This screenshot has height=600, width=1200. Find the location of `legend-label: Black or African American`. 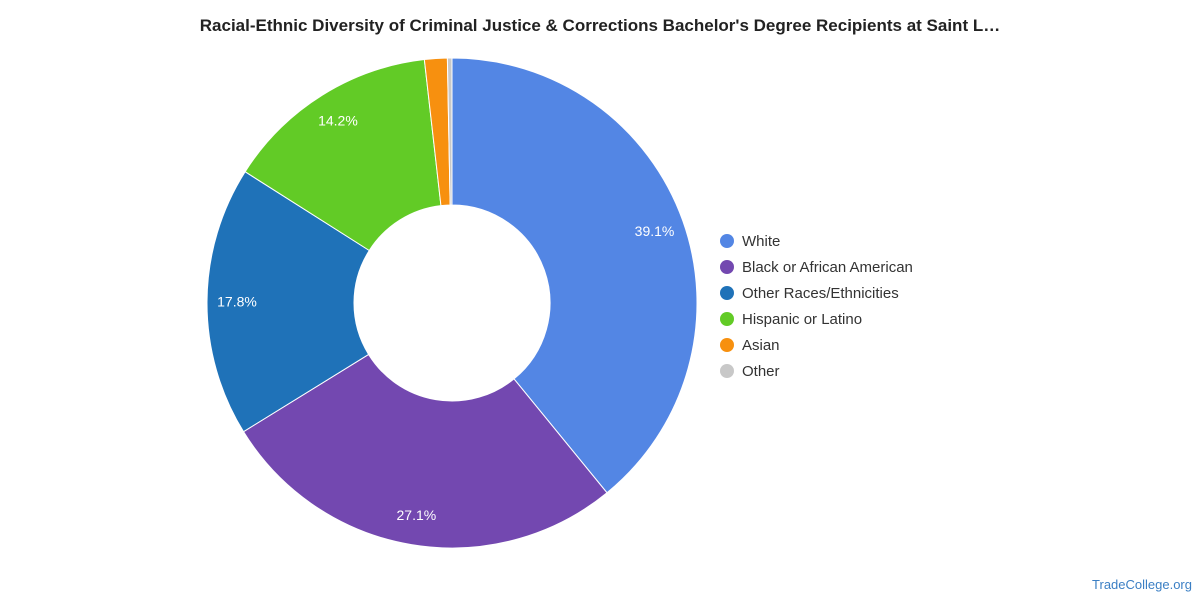

legend-label: Black or African American is located at coordinates (827, 267).